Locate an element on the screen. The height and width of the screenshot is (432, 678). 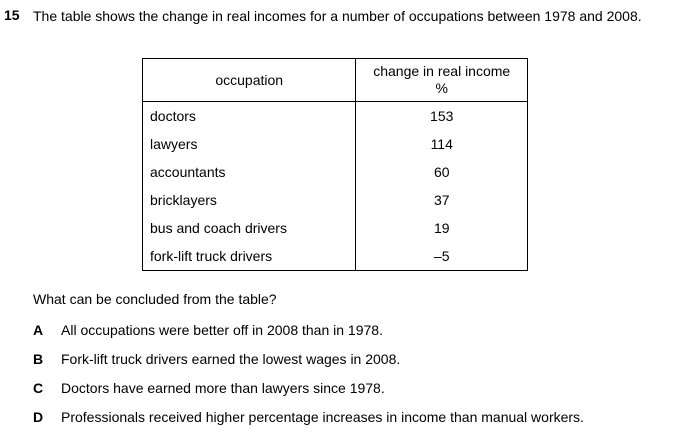
header-change-label: change in real income is located at coordinates (442, 71).